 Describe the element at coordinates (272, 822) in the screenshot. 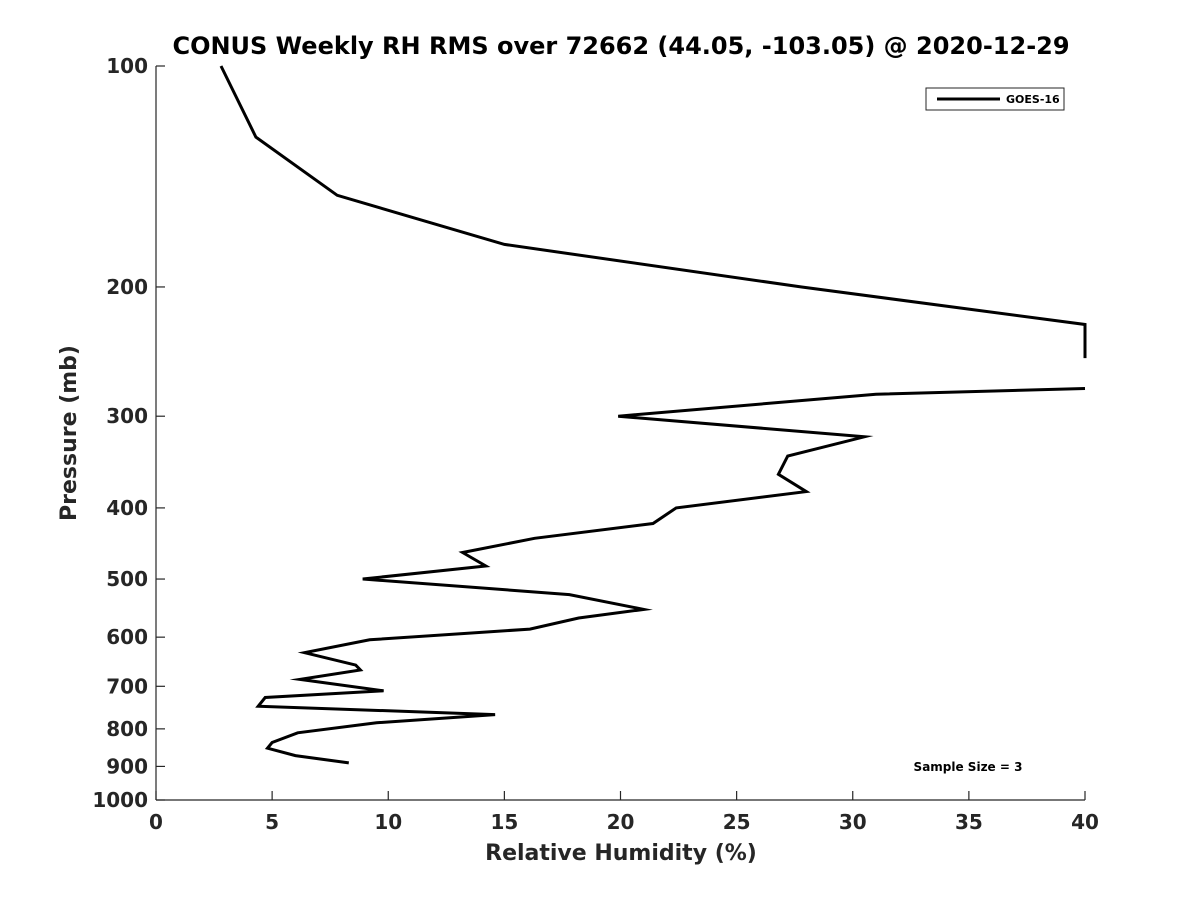

I see `x-tick-label: 5` at that location.